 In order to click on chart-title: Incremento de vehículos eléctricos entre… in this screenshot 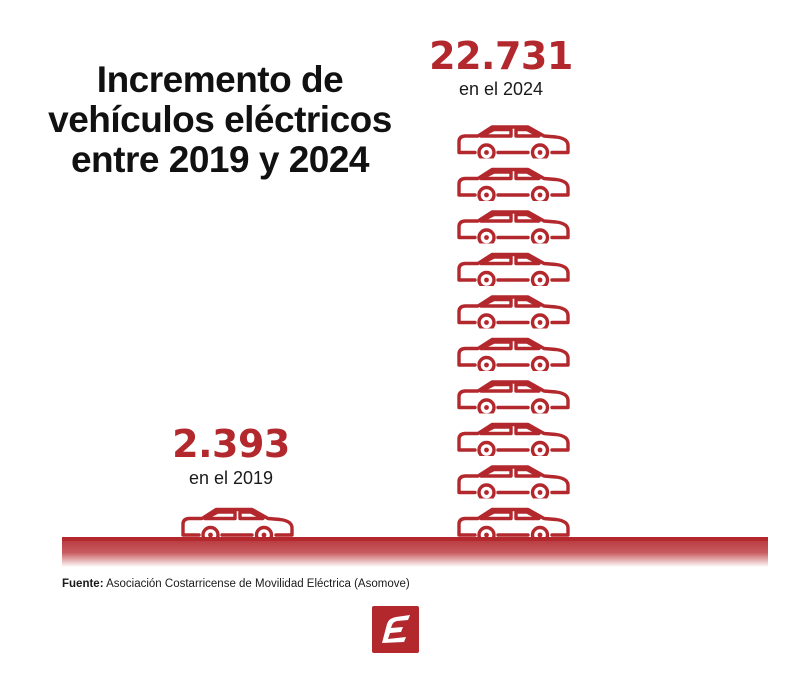, I will do `click(220, 120)`.